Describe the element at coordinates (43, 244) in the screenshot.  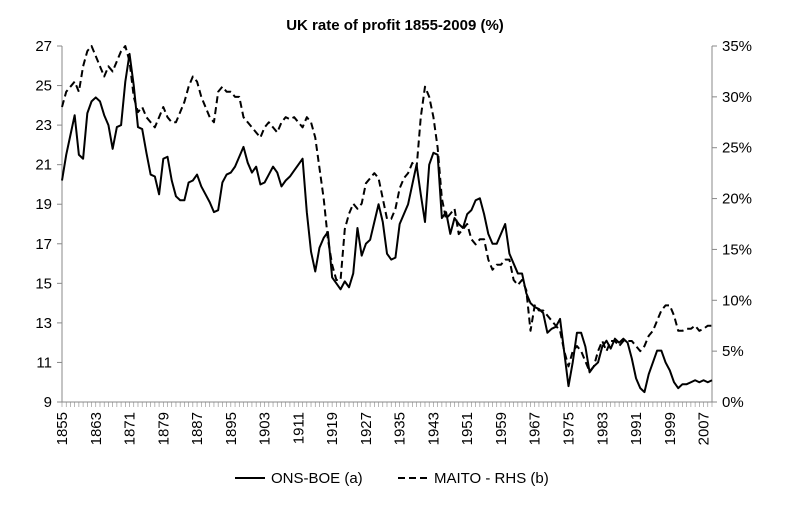
I see `y-tick-label: 17` at that location.